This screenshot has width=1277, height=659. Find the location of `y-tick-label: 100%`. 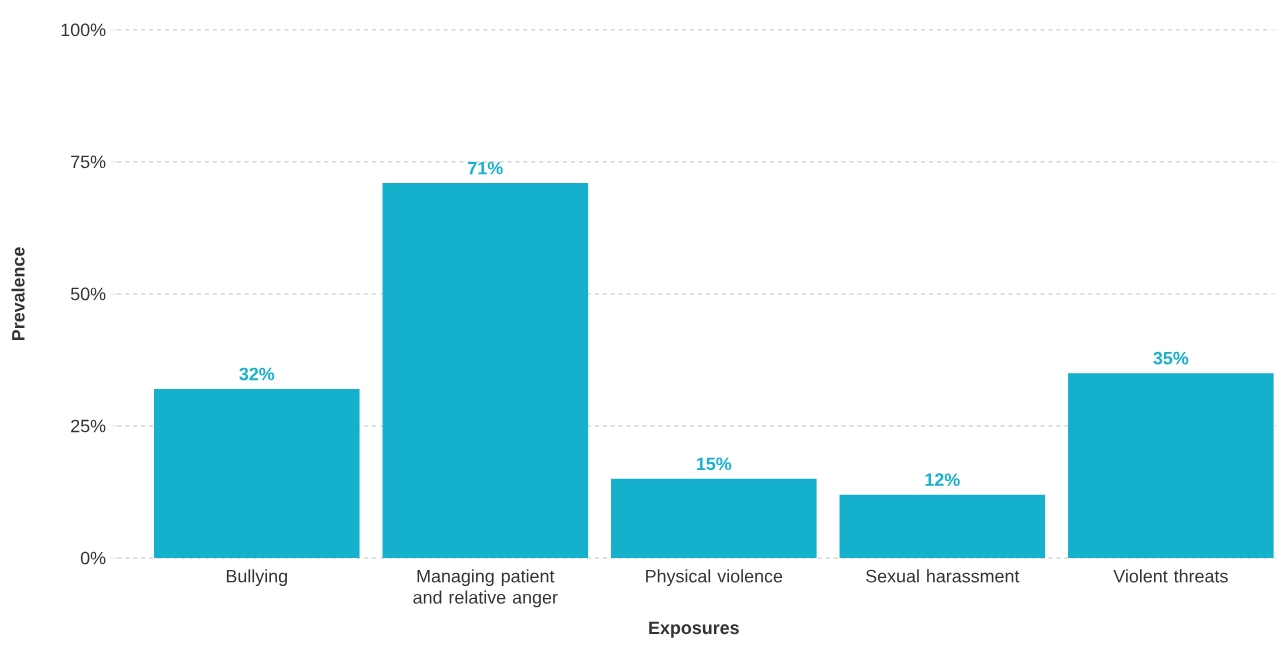

y-tick-label: 100% is located at coordinates (83, 30).